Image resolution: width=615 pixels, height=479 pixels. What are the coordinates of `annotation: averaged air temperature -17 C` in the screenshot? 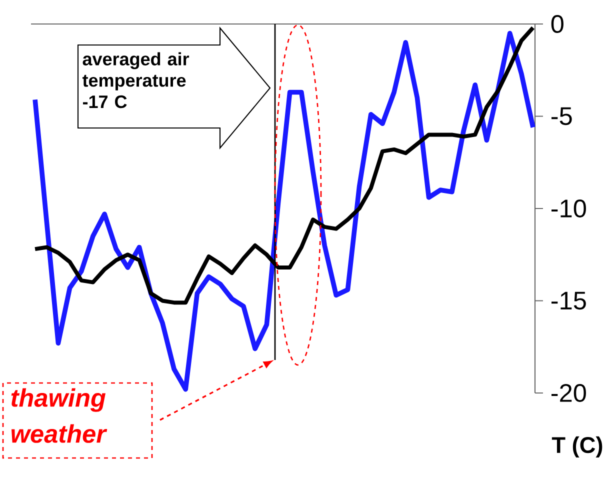 It's located at (136, 80).